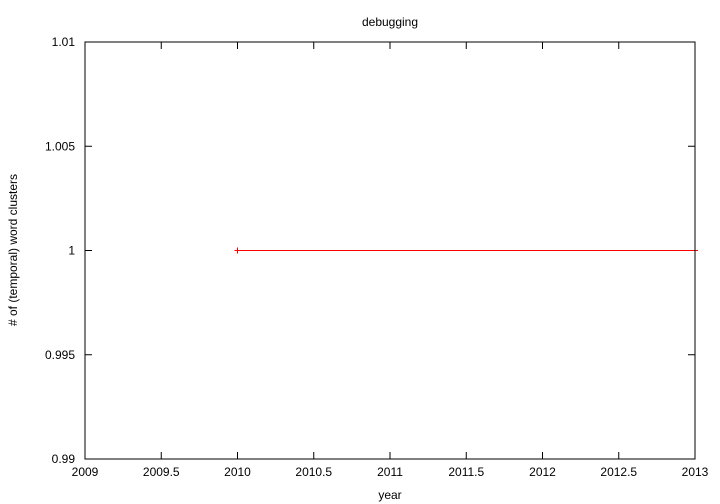 Image resolution: width=720 pixels, height=504 pixels. Describe the element at coordinates (390, 22) in the screenshot. I see `chart-title: debugging` at that location.